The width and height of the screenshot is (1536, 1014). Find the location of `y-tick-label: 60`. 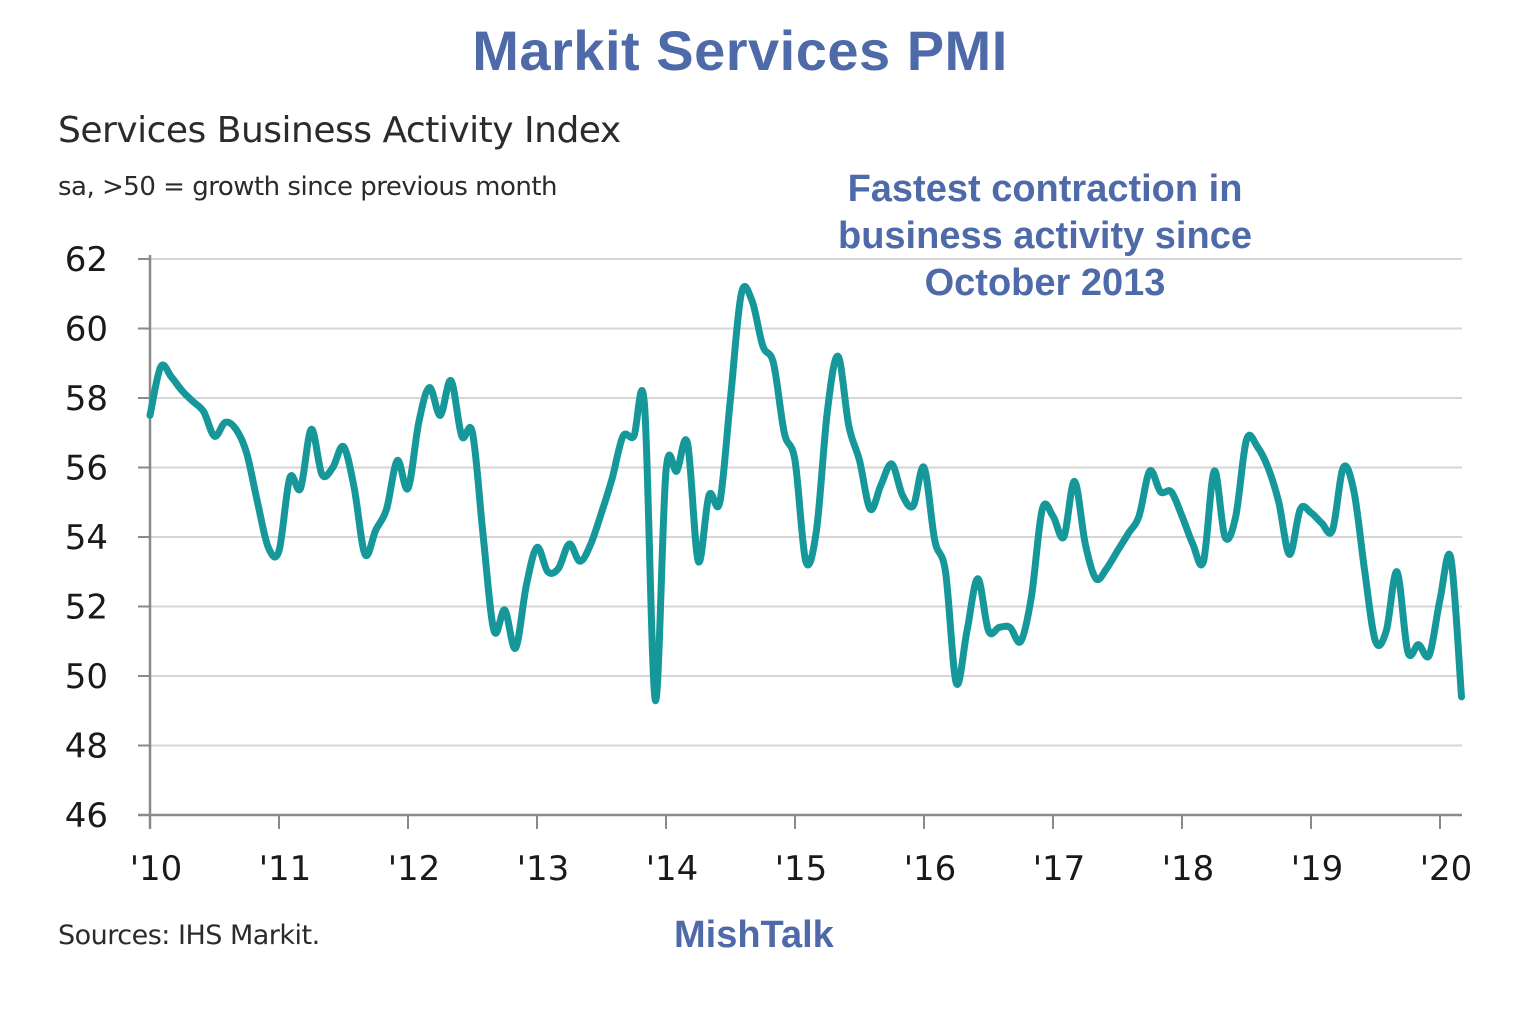

y-tick-label: 60 is located at coordinates (86, 330).